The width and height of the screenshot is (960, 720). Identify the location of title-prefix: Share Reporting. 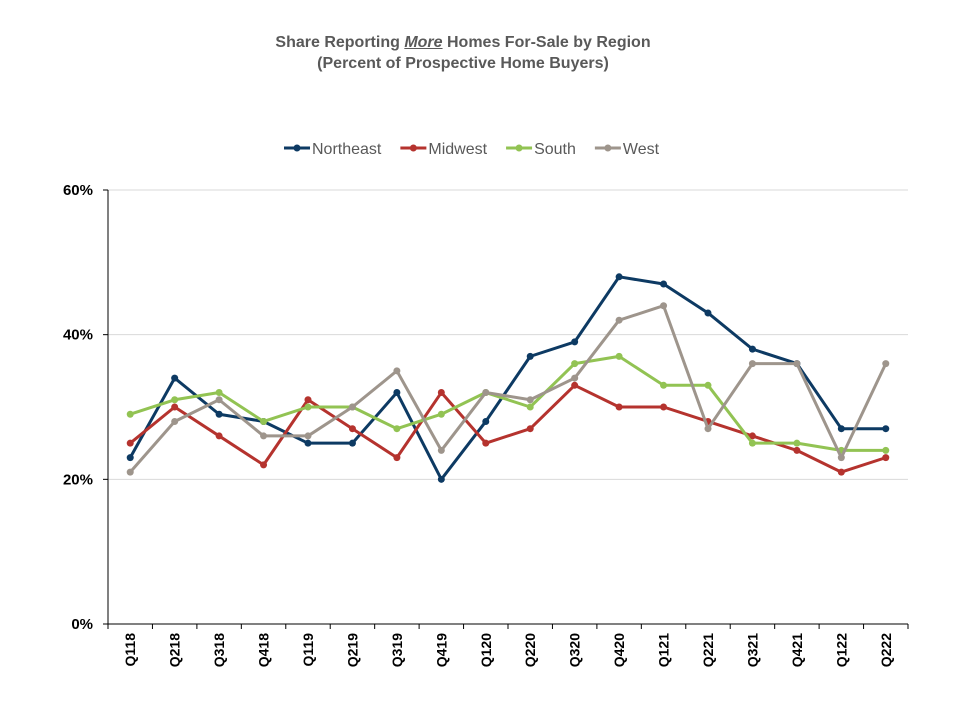
(340, 42).